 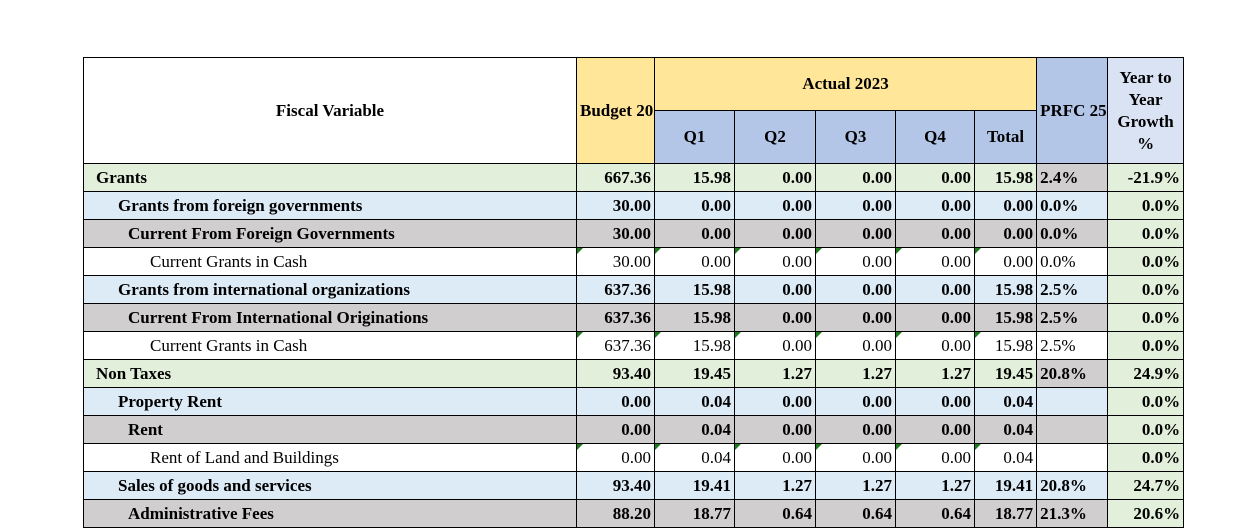 What do you see at coordinates (1072, 110) in the screenshot?
I see `prfc-header: PRFC 25%` at bounding box center [1072, 110].